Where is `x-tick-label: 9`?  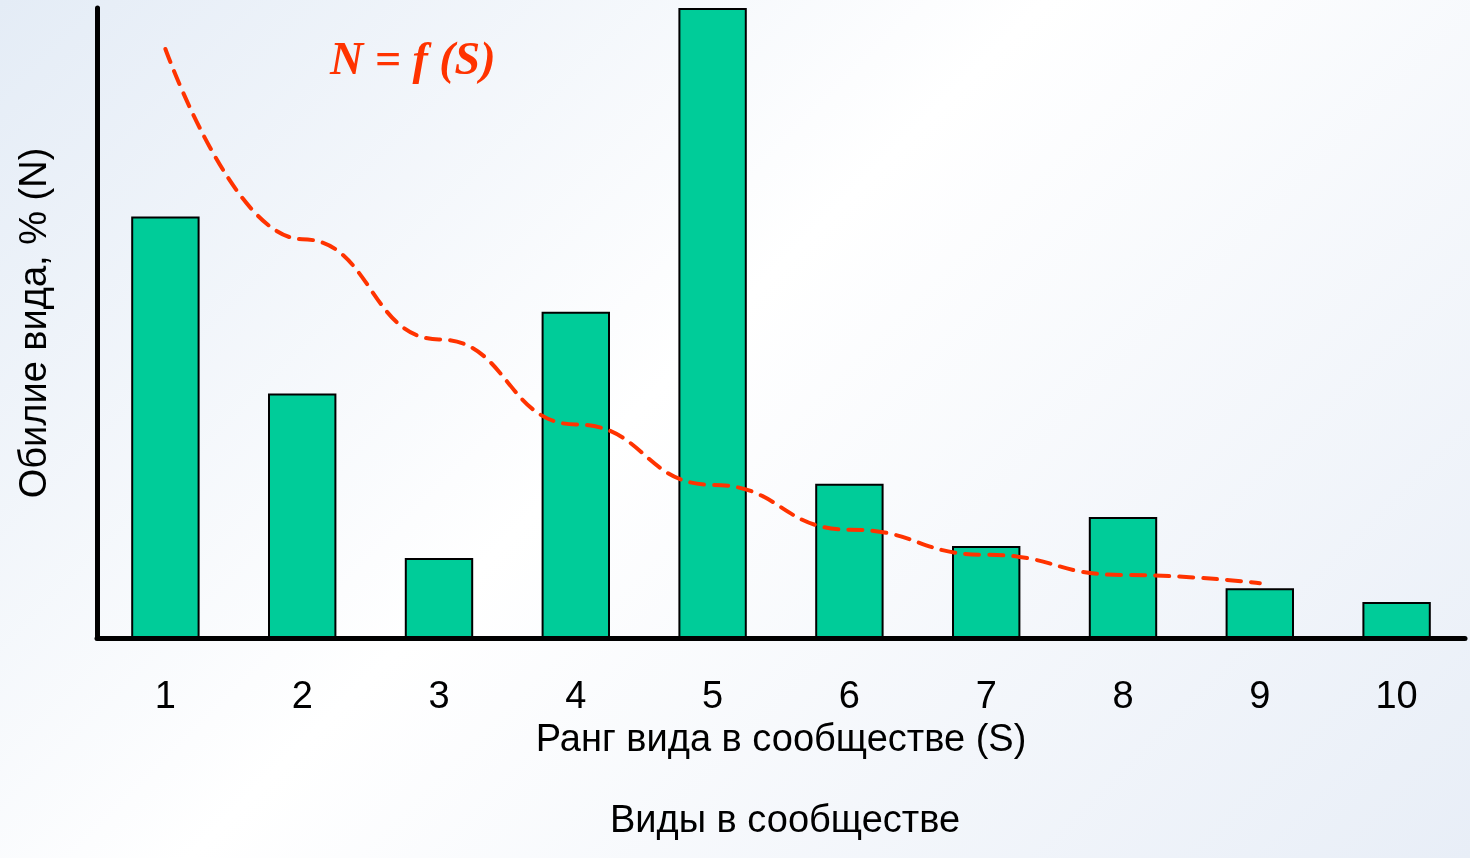 x-tick-label: 9 is located at coordinates (1260, 695).